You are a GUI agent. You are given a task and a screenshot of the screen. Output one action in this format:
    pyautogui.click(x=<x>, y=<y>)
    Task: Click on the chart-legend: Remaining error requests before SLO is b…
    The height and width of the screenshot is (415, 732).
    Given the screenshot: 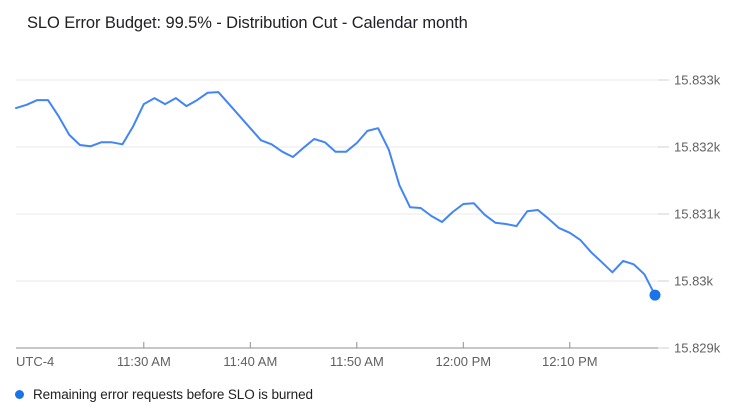 What is the action you would take?
    pyautogui.click(x=164, y=394)
    